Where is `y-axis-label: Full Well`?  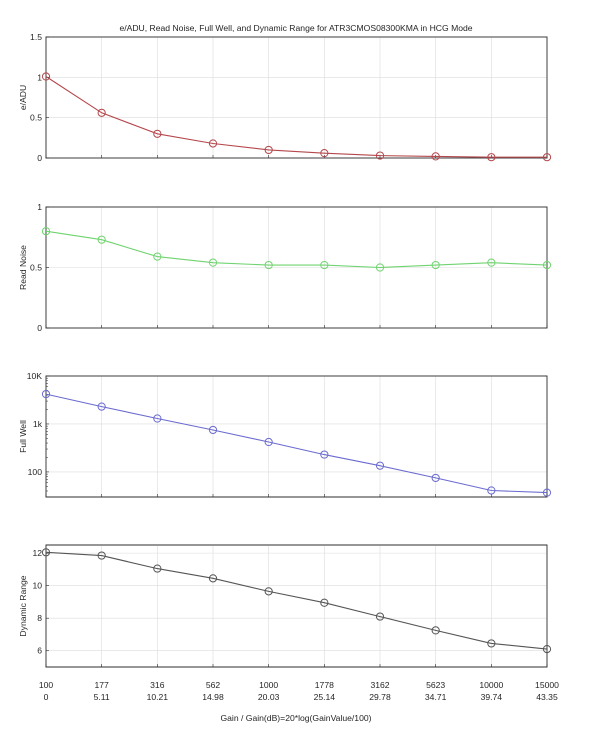
y-axis-label: Full Well is located at coordinates (23, 436).